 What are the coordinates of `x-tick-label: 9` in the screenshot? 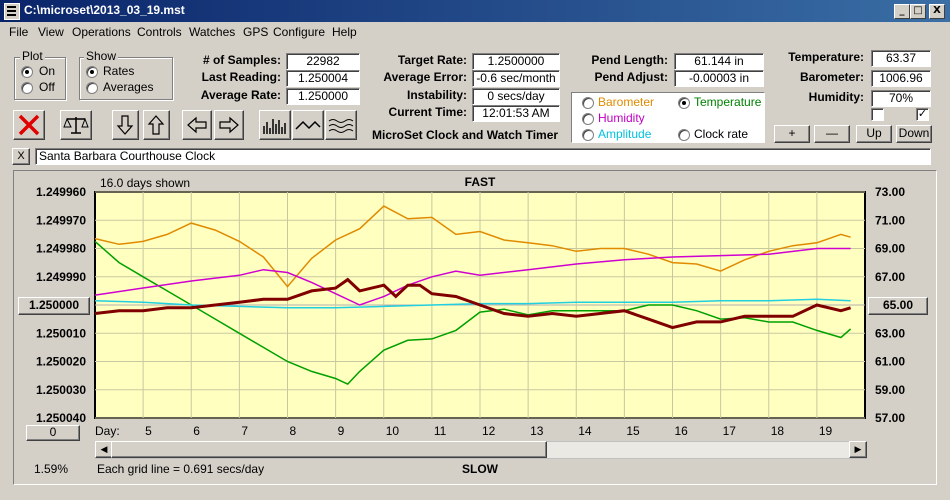 It's located at (341, 431).